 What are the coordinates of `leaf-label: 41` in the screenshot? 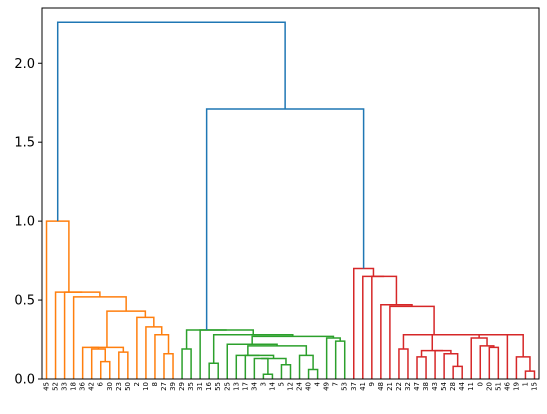 It's located at (363, 386).